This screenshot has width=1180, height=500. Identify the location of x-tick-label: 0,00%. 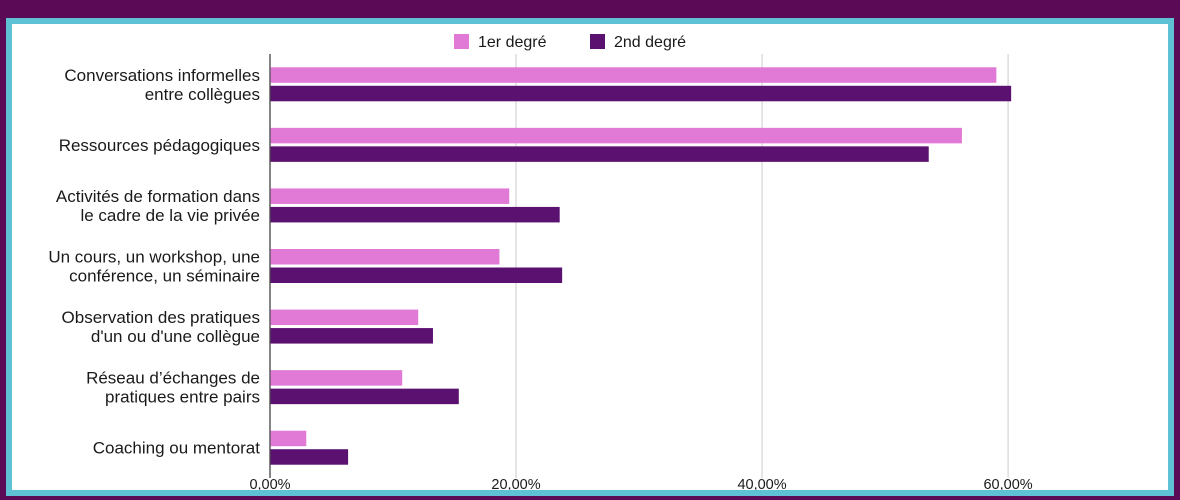
(269, 483).